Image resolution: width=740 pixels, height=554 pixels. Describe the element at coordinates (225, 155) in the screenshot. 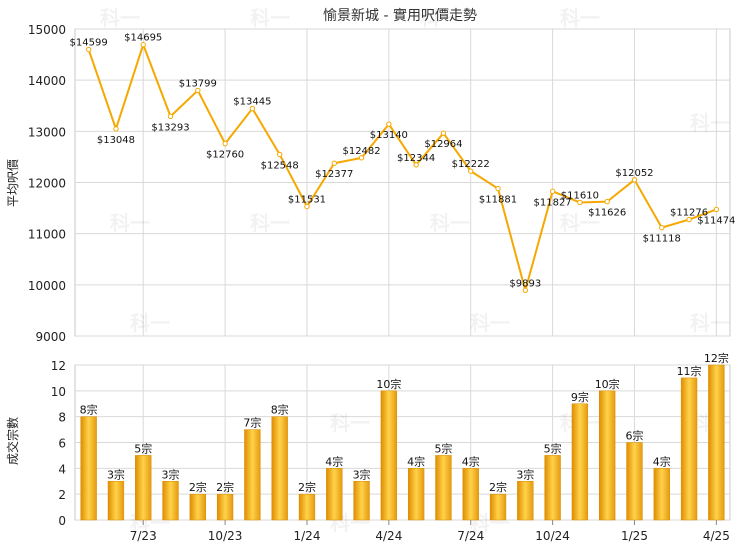

I see `price-data-label: $12760` at that location.